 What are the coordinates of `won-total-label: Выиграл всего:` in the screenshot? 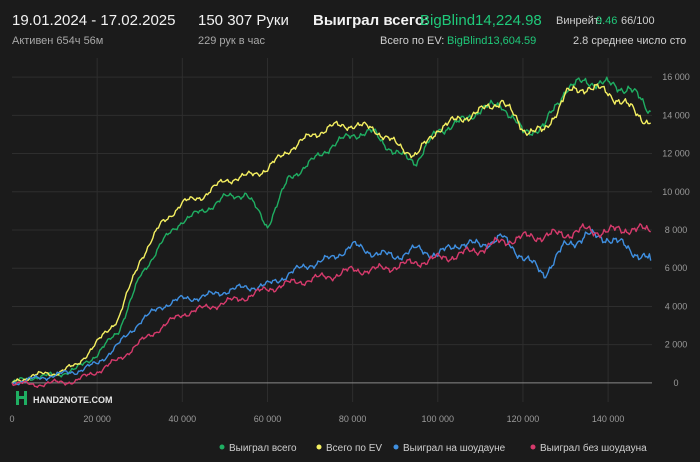 It's located at (371, 20).